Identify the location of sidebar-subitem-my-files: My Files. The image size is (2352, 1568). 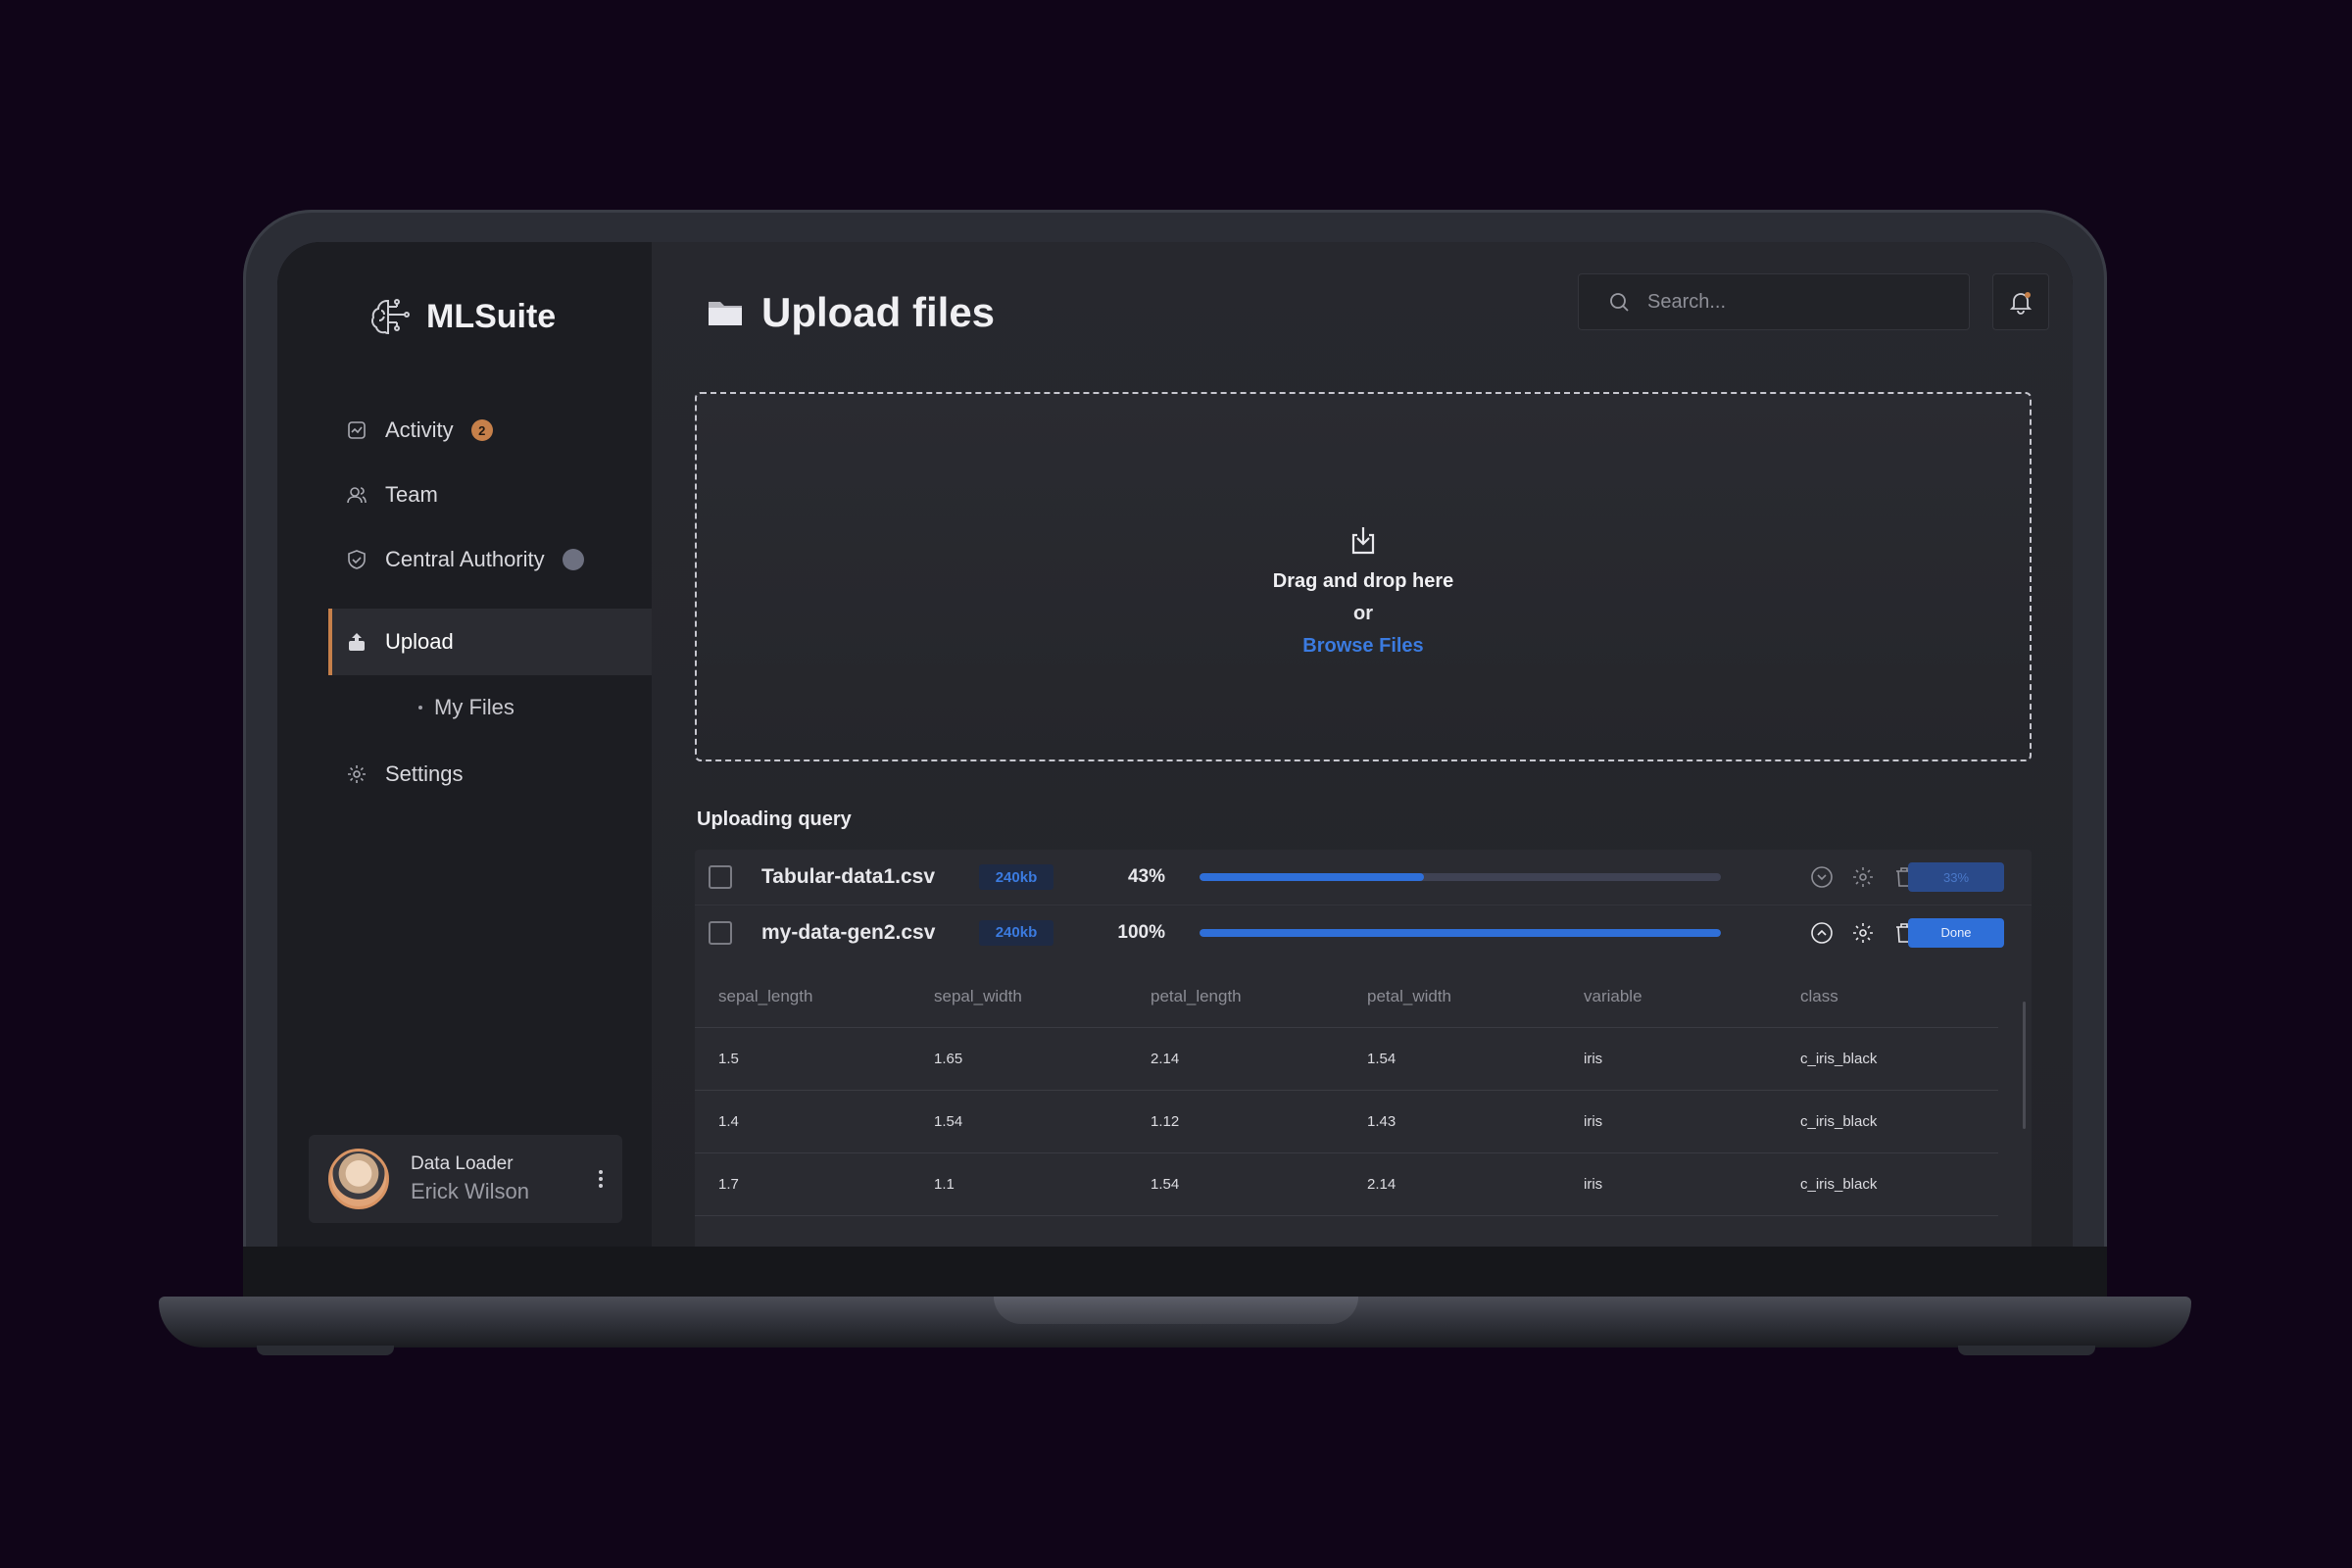
(466, 707).